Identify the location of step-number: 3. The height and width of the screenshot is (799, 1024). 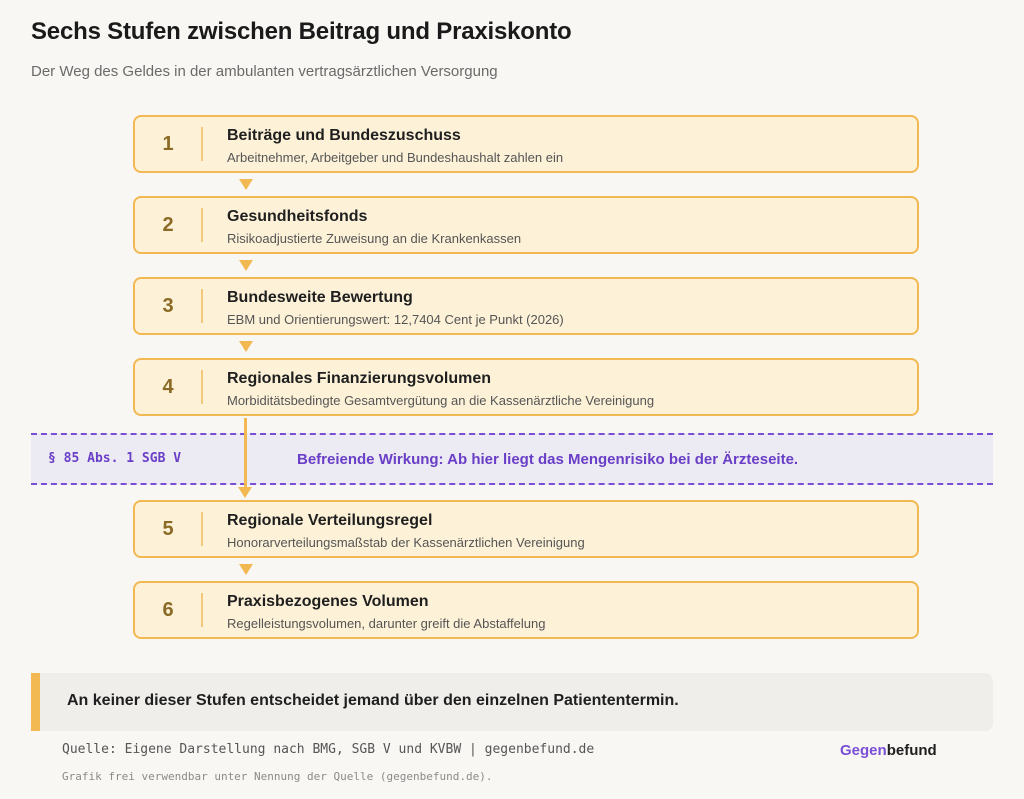
(168, 305).